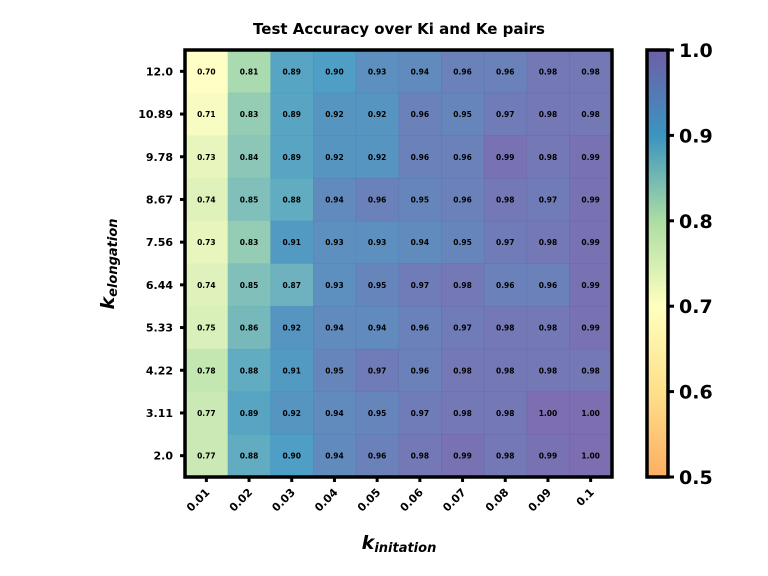 The image size is (768, 576). What do you see at coordinates (291, 242) in the screenshot?
I see `cell-value-label: 0.91` at bounding box center [291, 242].